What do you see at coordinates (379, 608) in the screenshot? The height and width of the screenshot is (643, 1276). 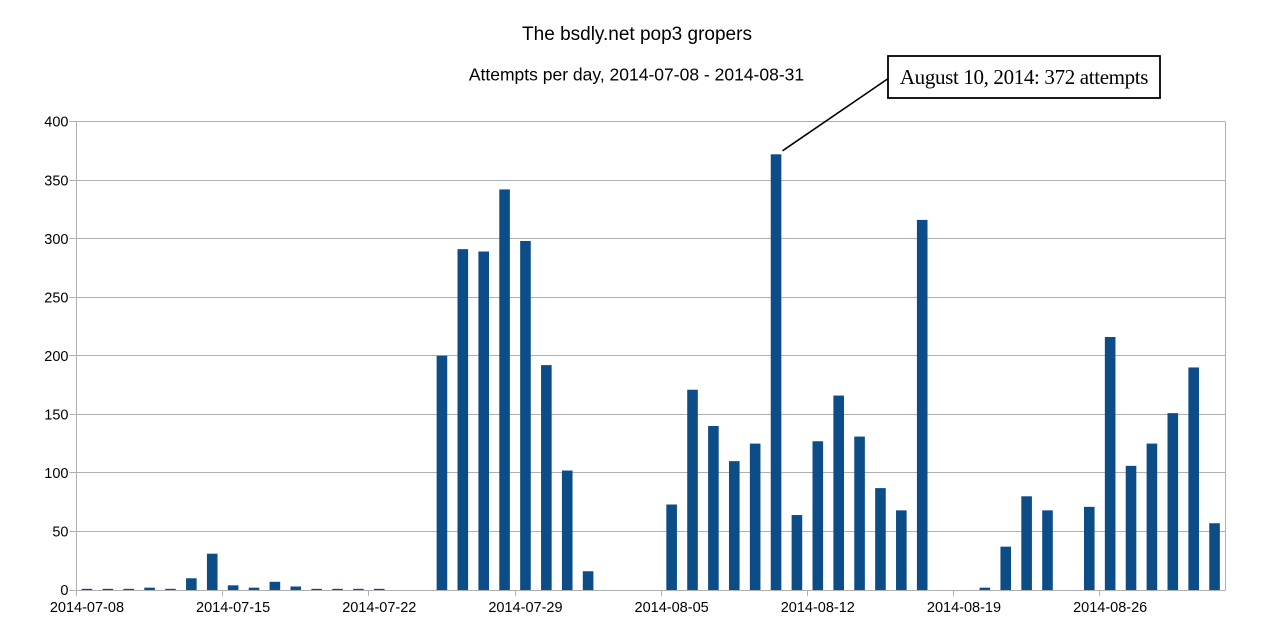 I see `svg-text: 2014-07-22` at bounding box center [379, 608].